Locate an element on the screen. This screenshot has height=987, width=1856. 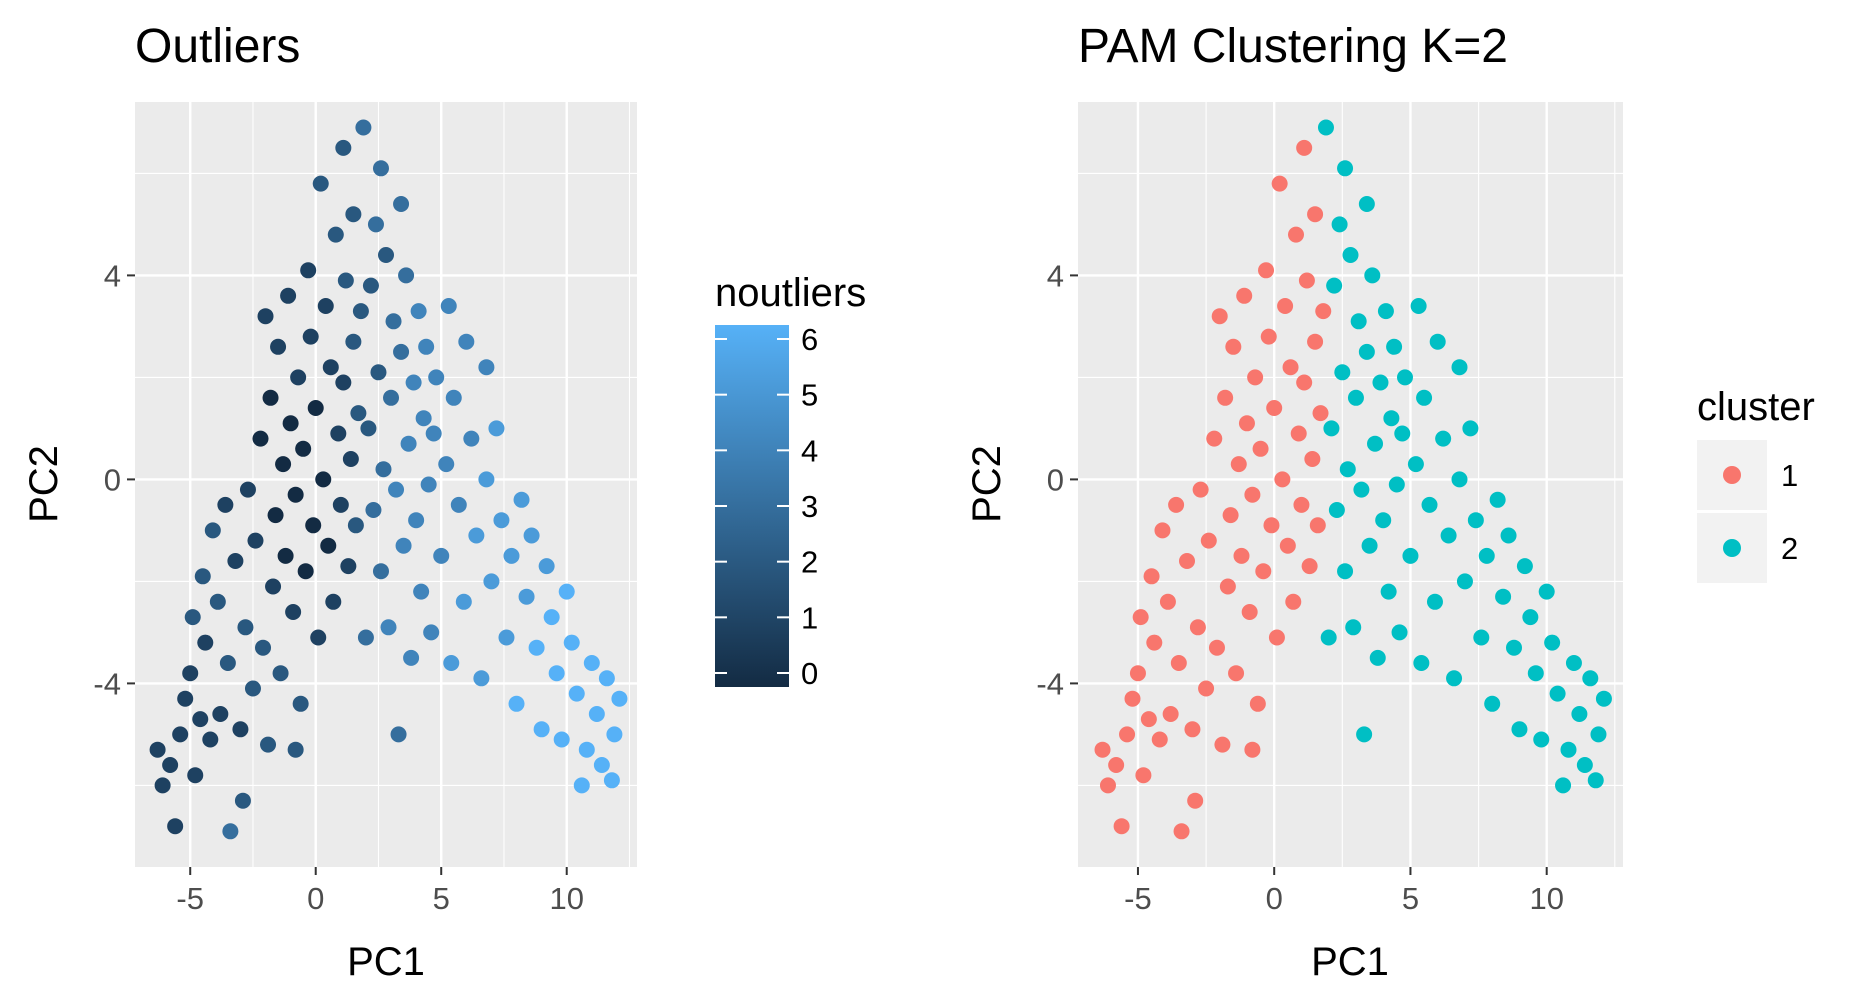
outliers-y-tick-label: -4 is located at coordinates (107, 683).